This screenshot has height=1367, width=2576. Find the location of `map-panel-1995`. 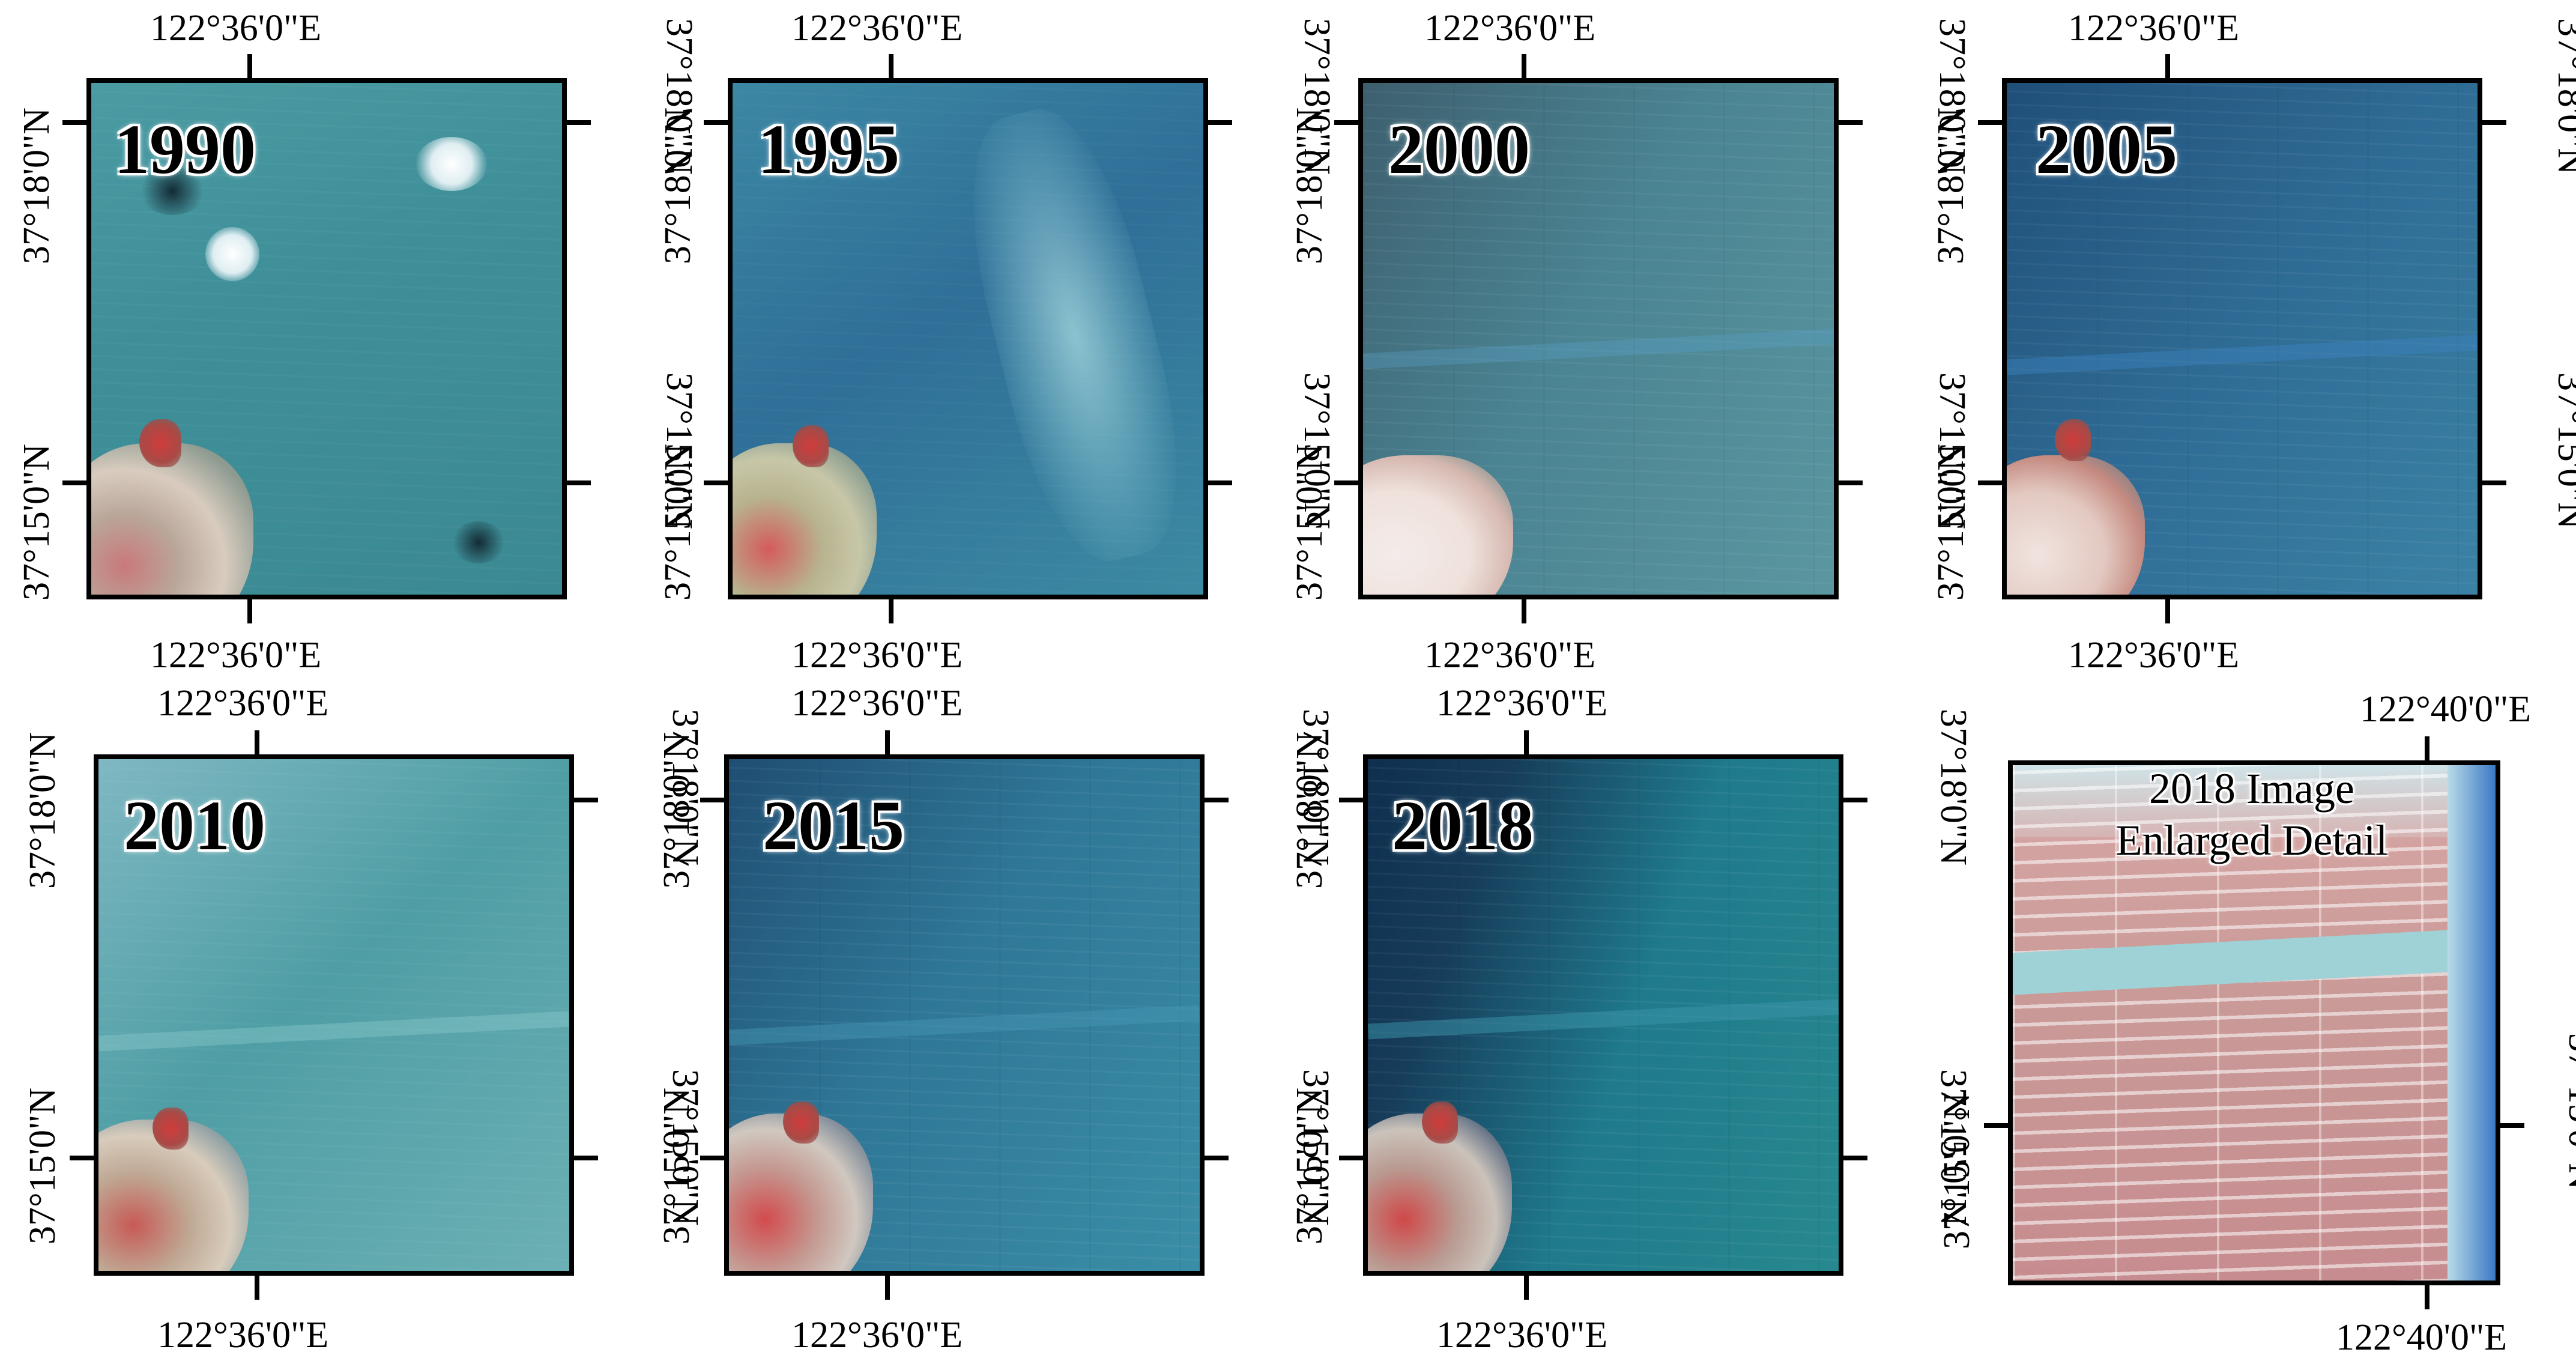

map-panel-1995 is located at coordinates (968, 338).